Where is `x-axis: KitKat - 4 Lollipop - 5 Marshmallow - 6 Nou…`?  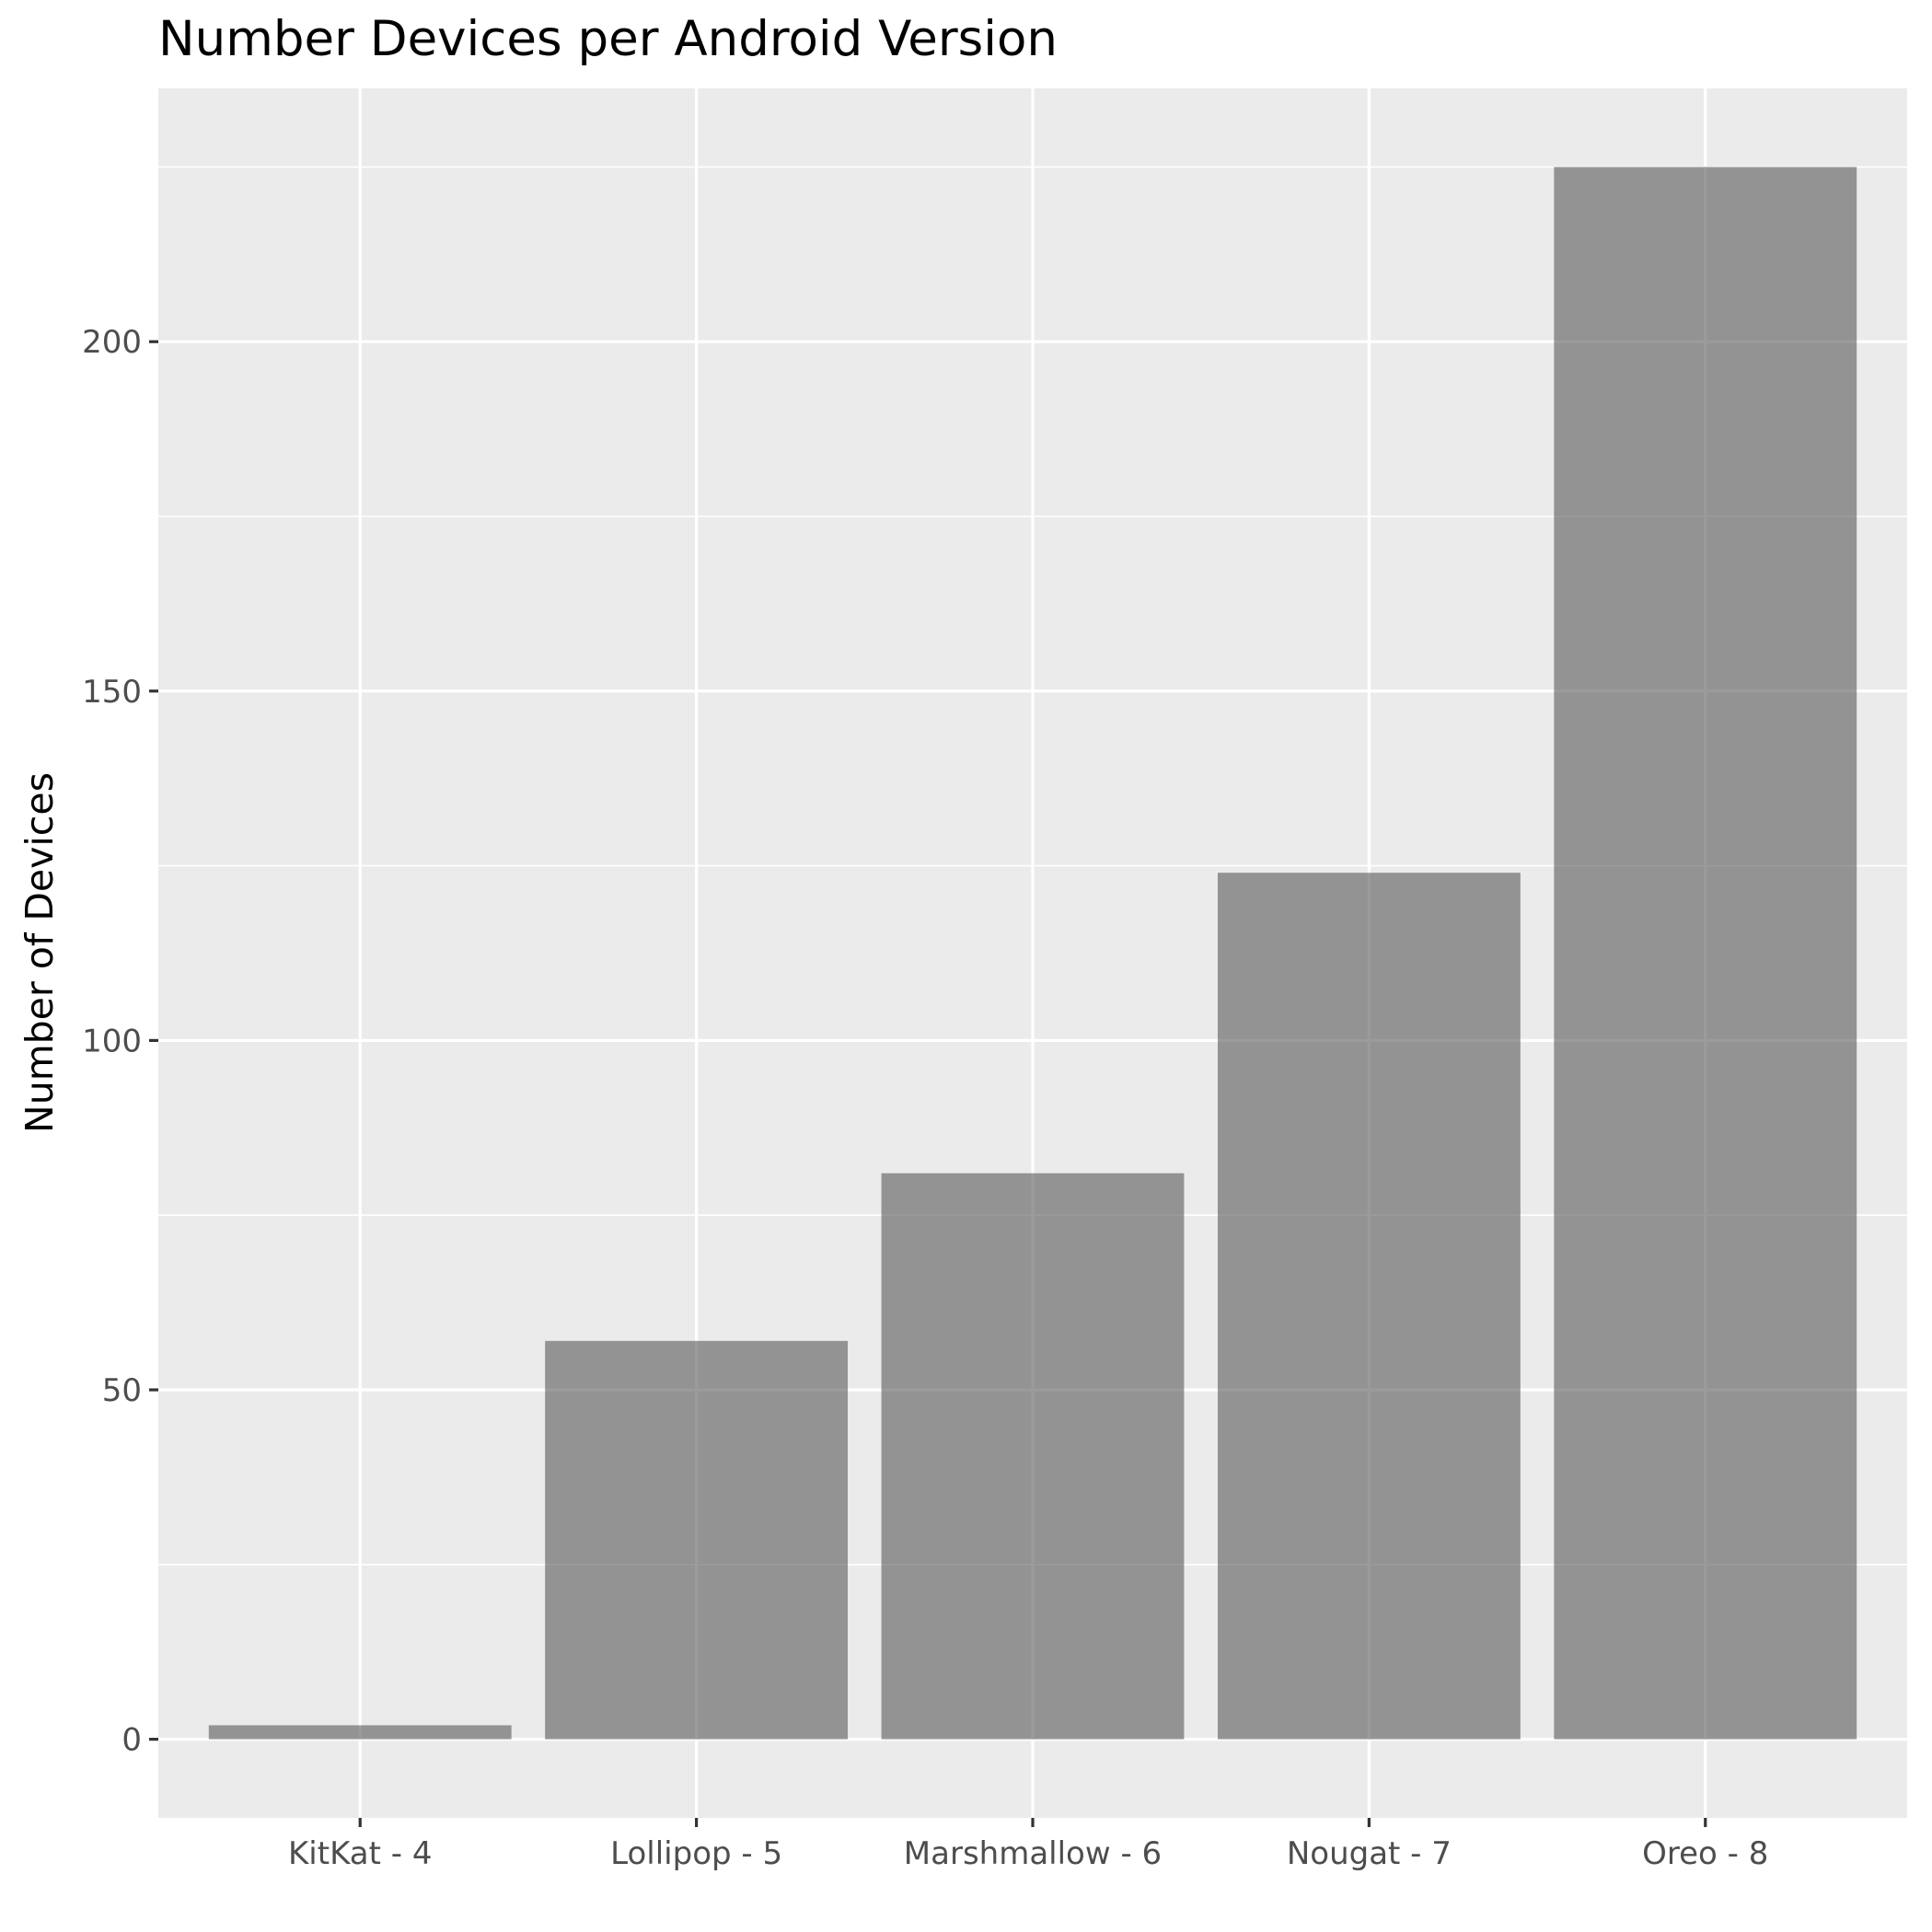 x-axis: KitKat - 4 Lollipop - 5 Marshmallow - 6 Nou… is located at coordinates (1028, 1845).